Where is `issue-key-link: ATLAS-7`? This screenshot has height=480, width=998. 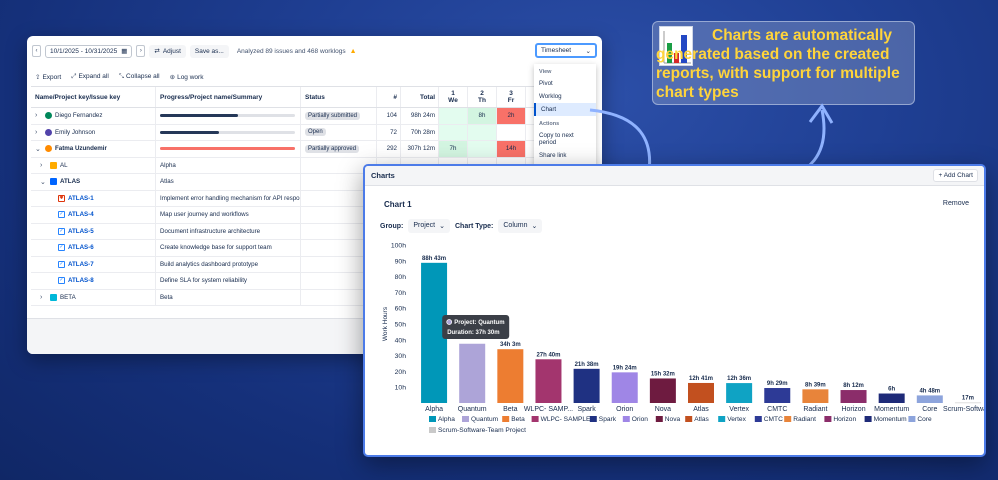
issue-key-link: ATLAS-7 is located at coordinates (81, 264).